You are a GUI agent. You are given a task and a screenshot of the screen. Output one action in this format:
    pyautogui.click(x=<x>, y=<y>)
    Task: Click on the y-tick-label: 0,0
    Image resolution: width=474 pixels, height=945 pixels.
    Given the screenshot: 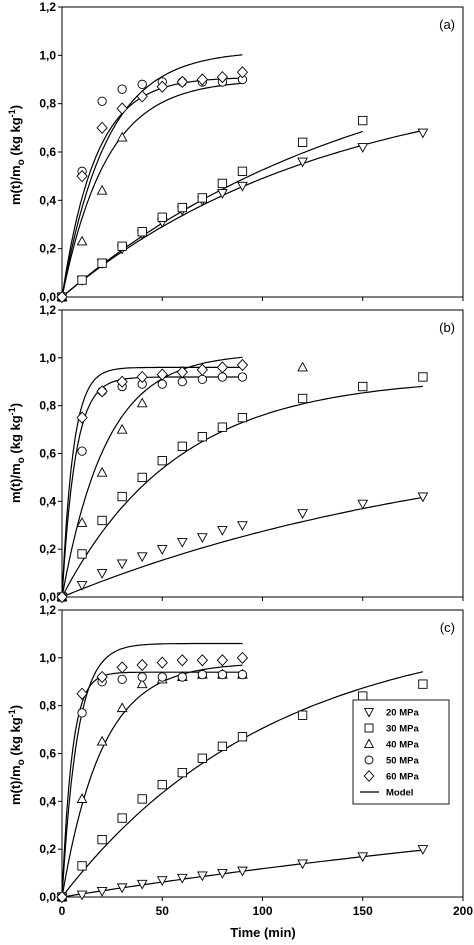 What is the action you would take?
    pyautogui.click(x=47, y=297)
    